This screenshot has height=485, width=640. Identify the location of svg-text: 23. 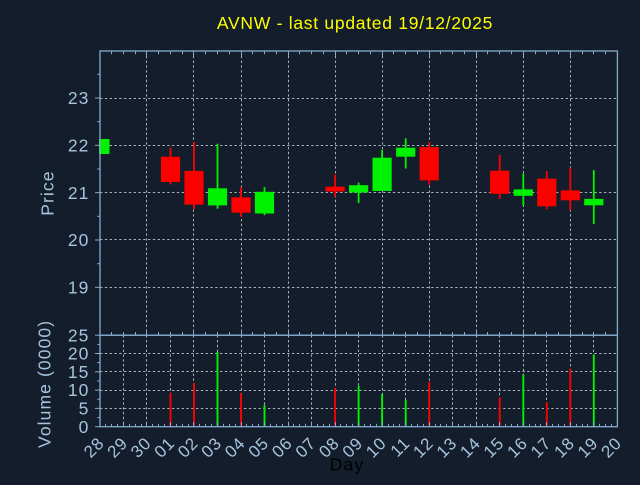
(79, 98).